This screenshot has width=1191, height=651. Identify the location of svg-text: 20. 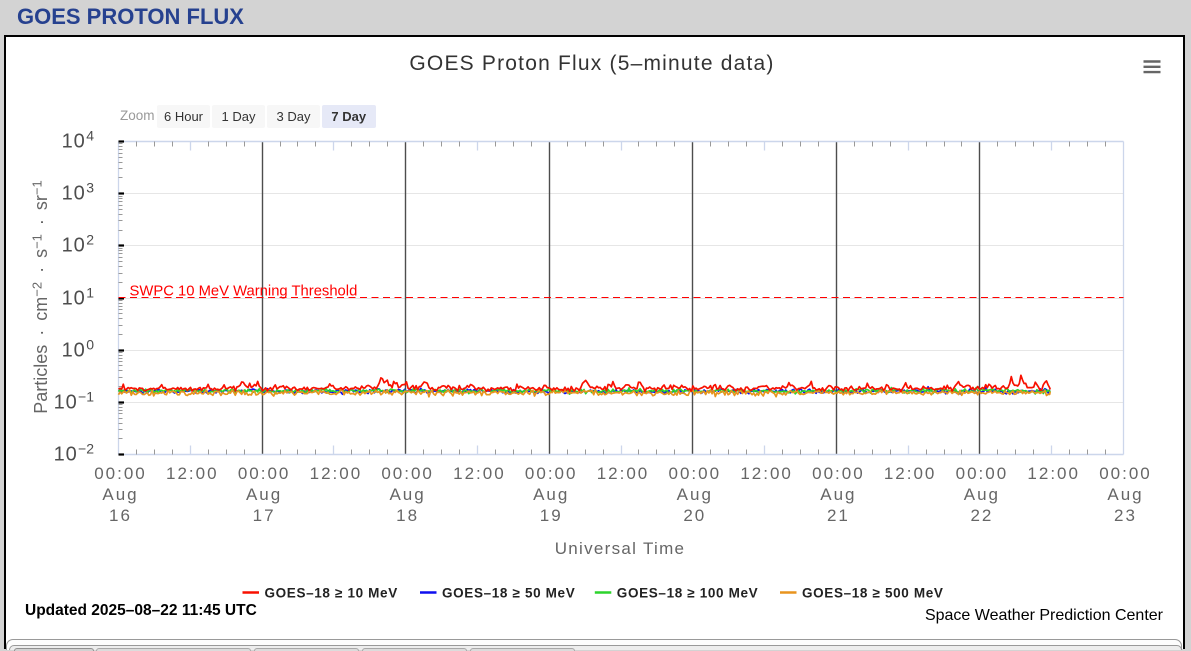
(694, 515).